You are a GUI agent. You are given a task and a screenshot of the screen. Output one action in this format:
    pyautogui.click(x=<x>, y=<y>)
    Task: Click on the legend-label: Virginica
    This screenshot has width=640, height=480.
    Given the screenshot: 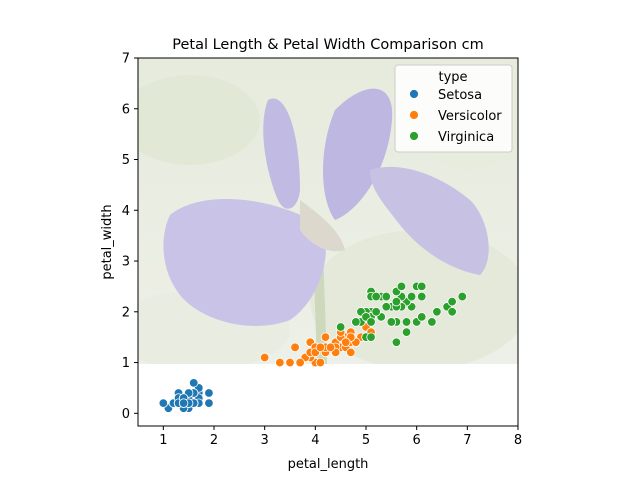 What is the action you would take?
    pyautogui.click(x=466, y=137)
    